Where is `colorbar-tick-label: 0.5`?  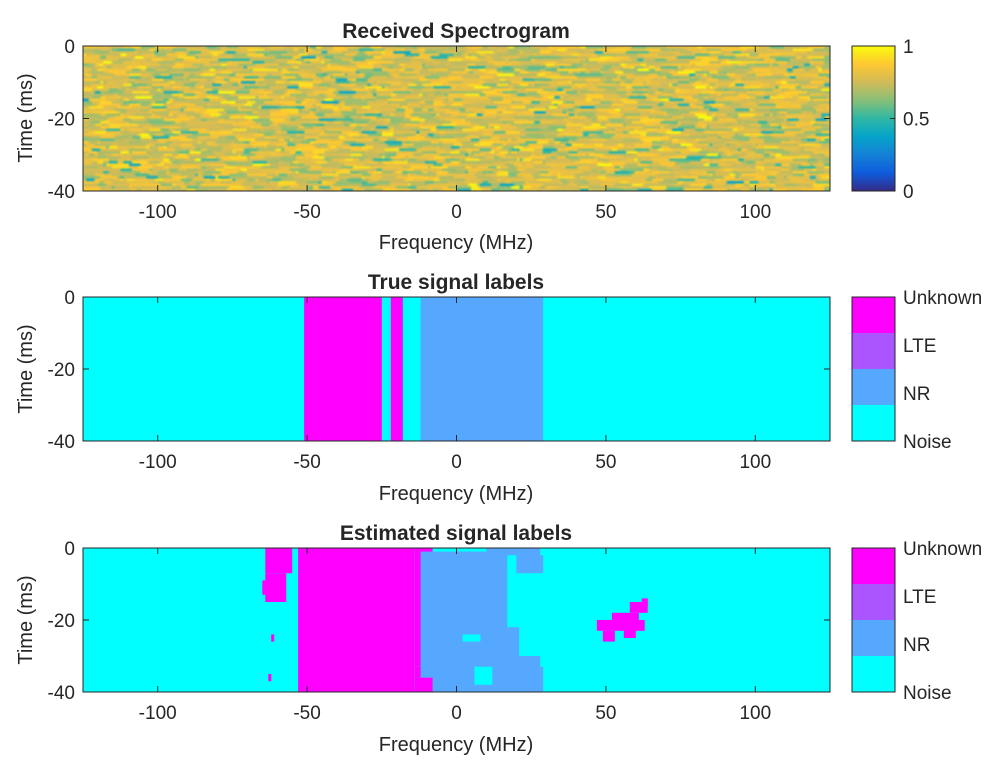 colorbar-tick-label: 0.5 is located at coordinates (916, 120).